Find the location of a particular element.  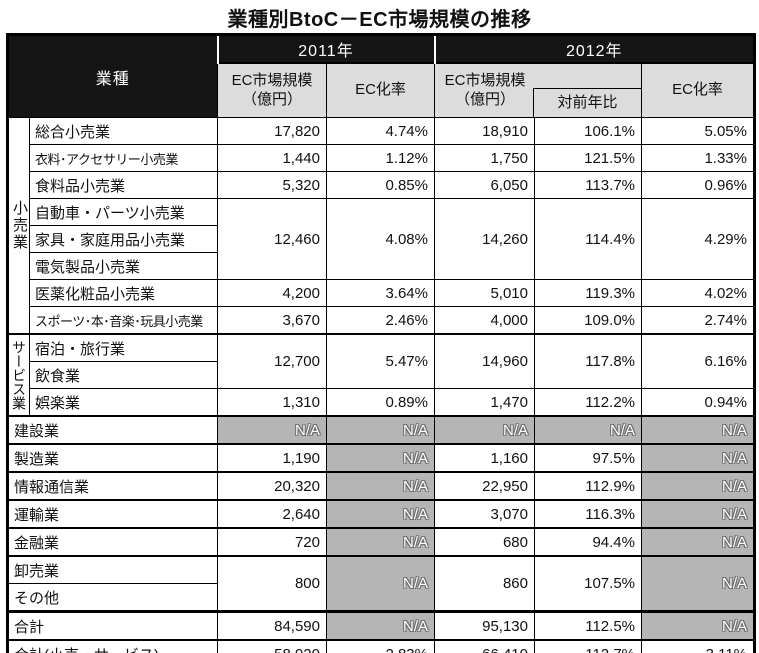

ec-size-2011-value: 800 is located at coordinates (272, 583).